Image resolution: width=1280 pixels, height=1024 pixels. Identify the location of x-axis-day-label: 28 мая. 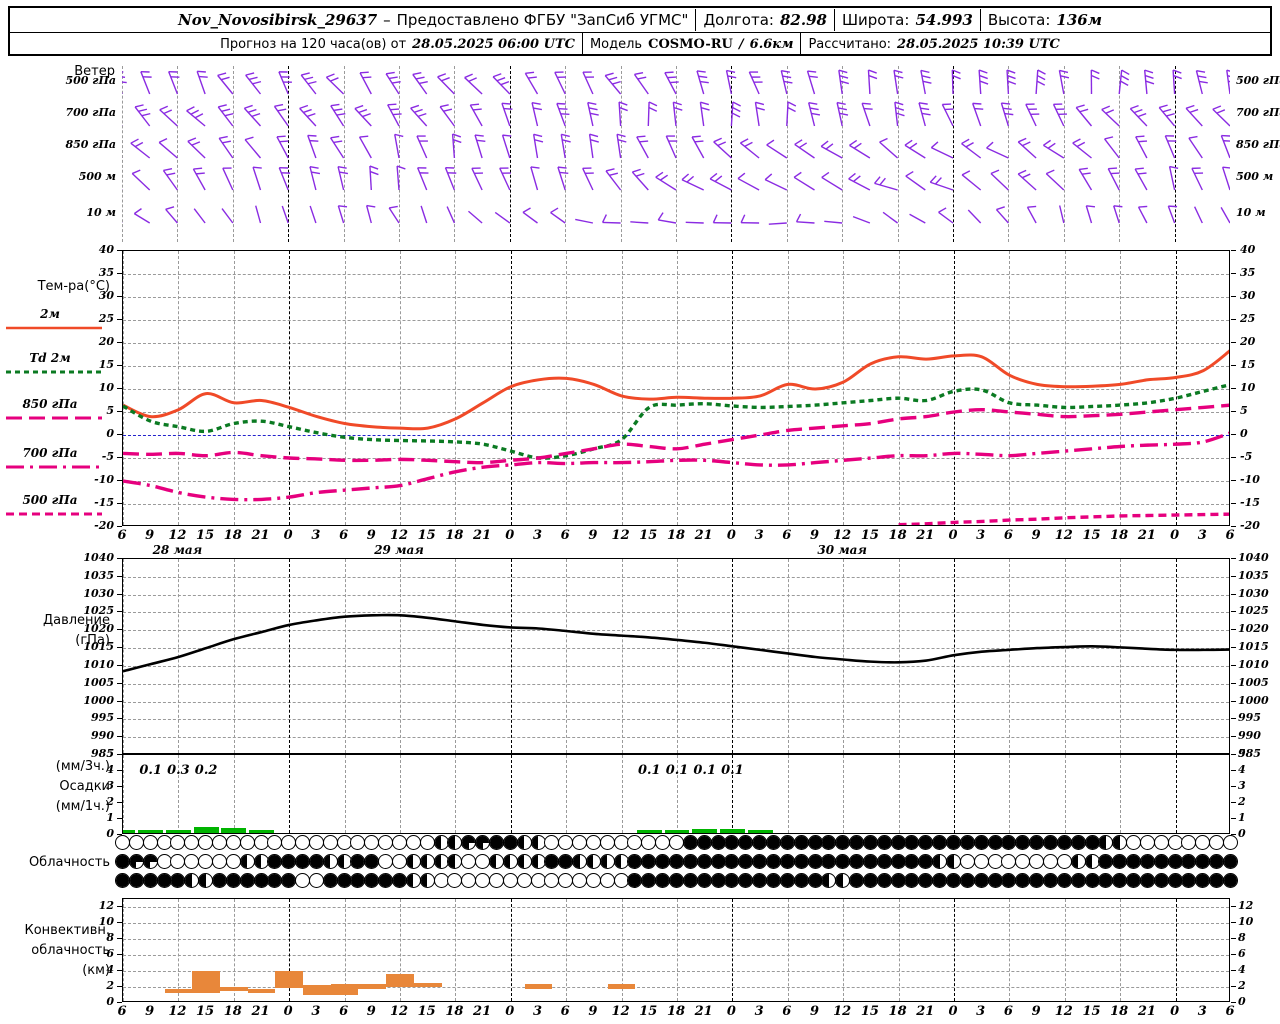
(177, 550).